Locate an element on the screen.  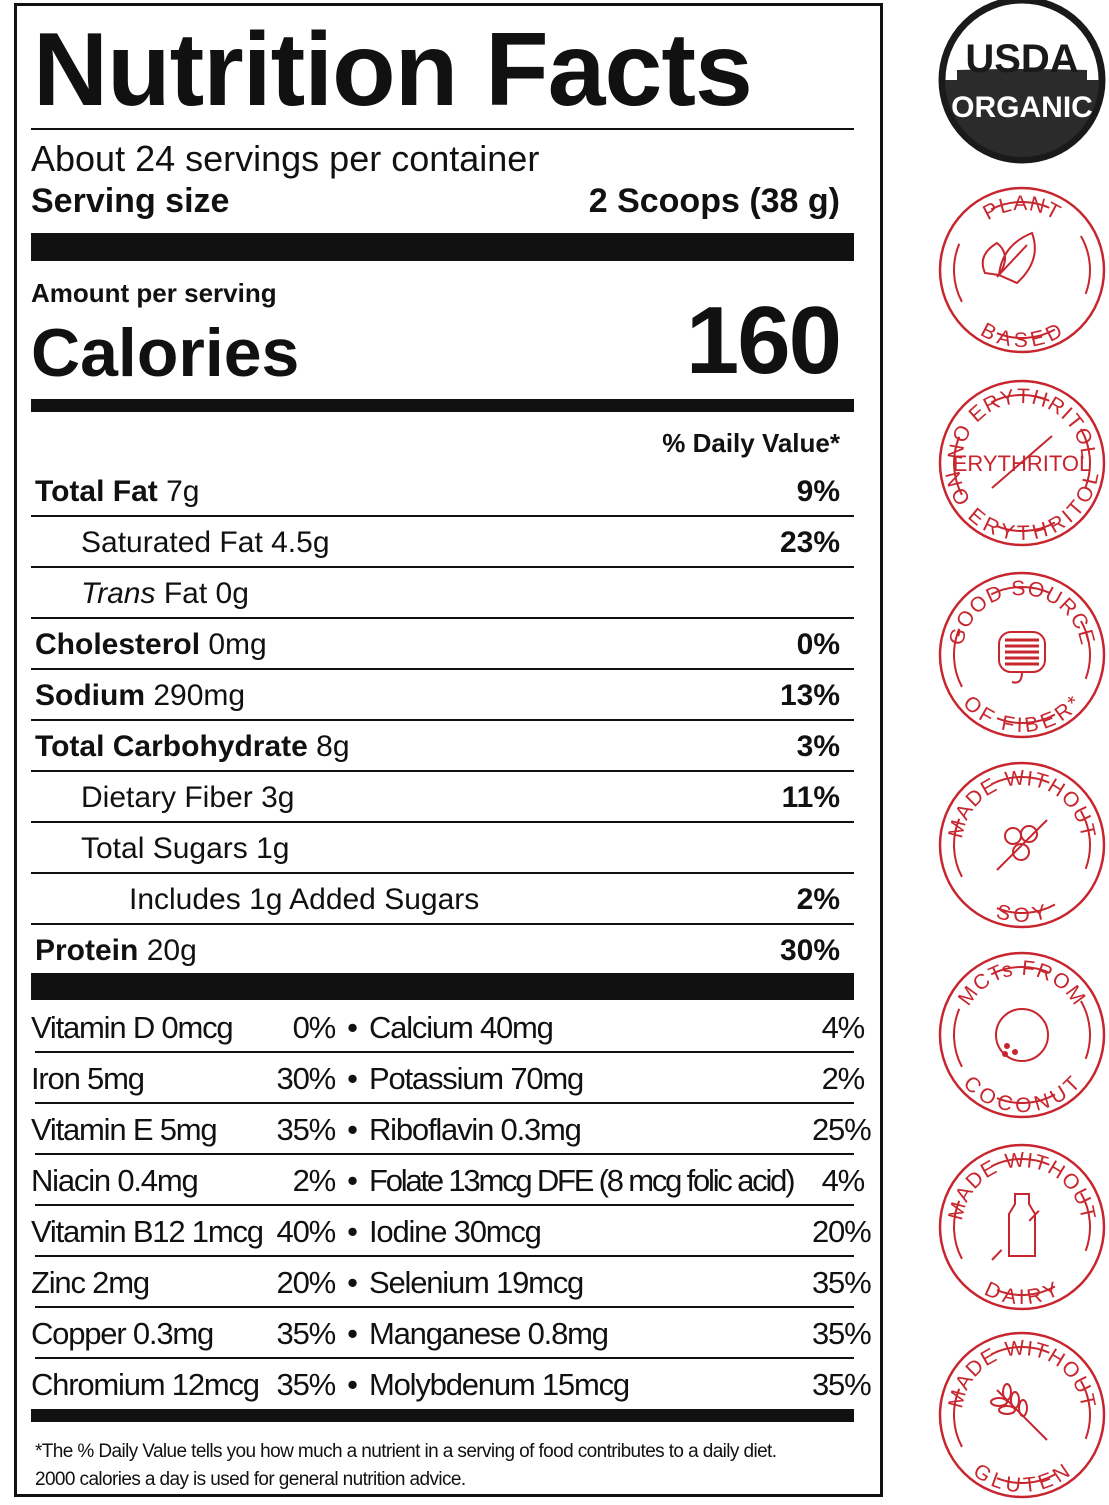
nutrient-name: Total Carbohydrate 8g is located at coordinates (192, 747).